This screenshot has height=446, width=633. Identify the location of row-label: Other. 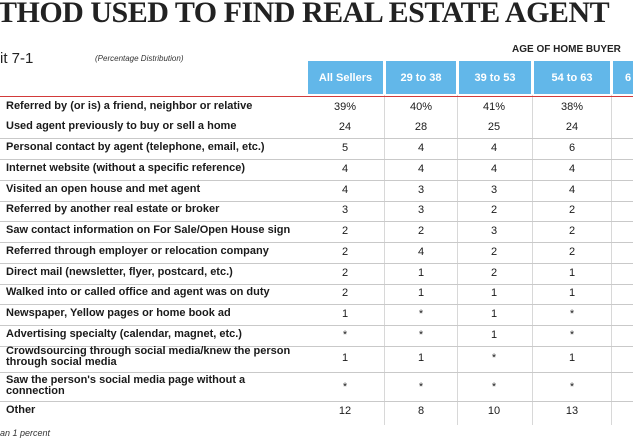
(21, 410).